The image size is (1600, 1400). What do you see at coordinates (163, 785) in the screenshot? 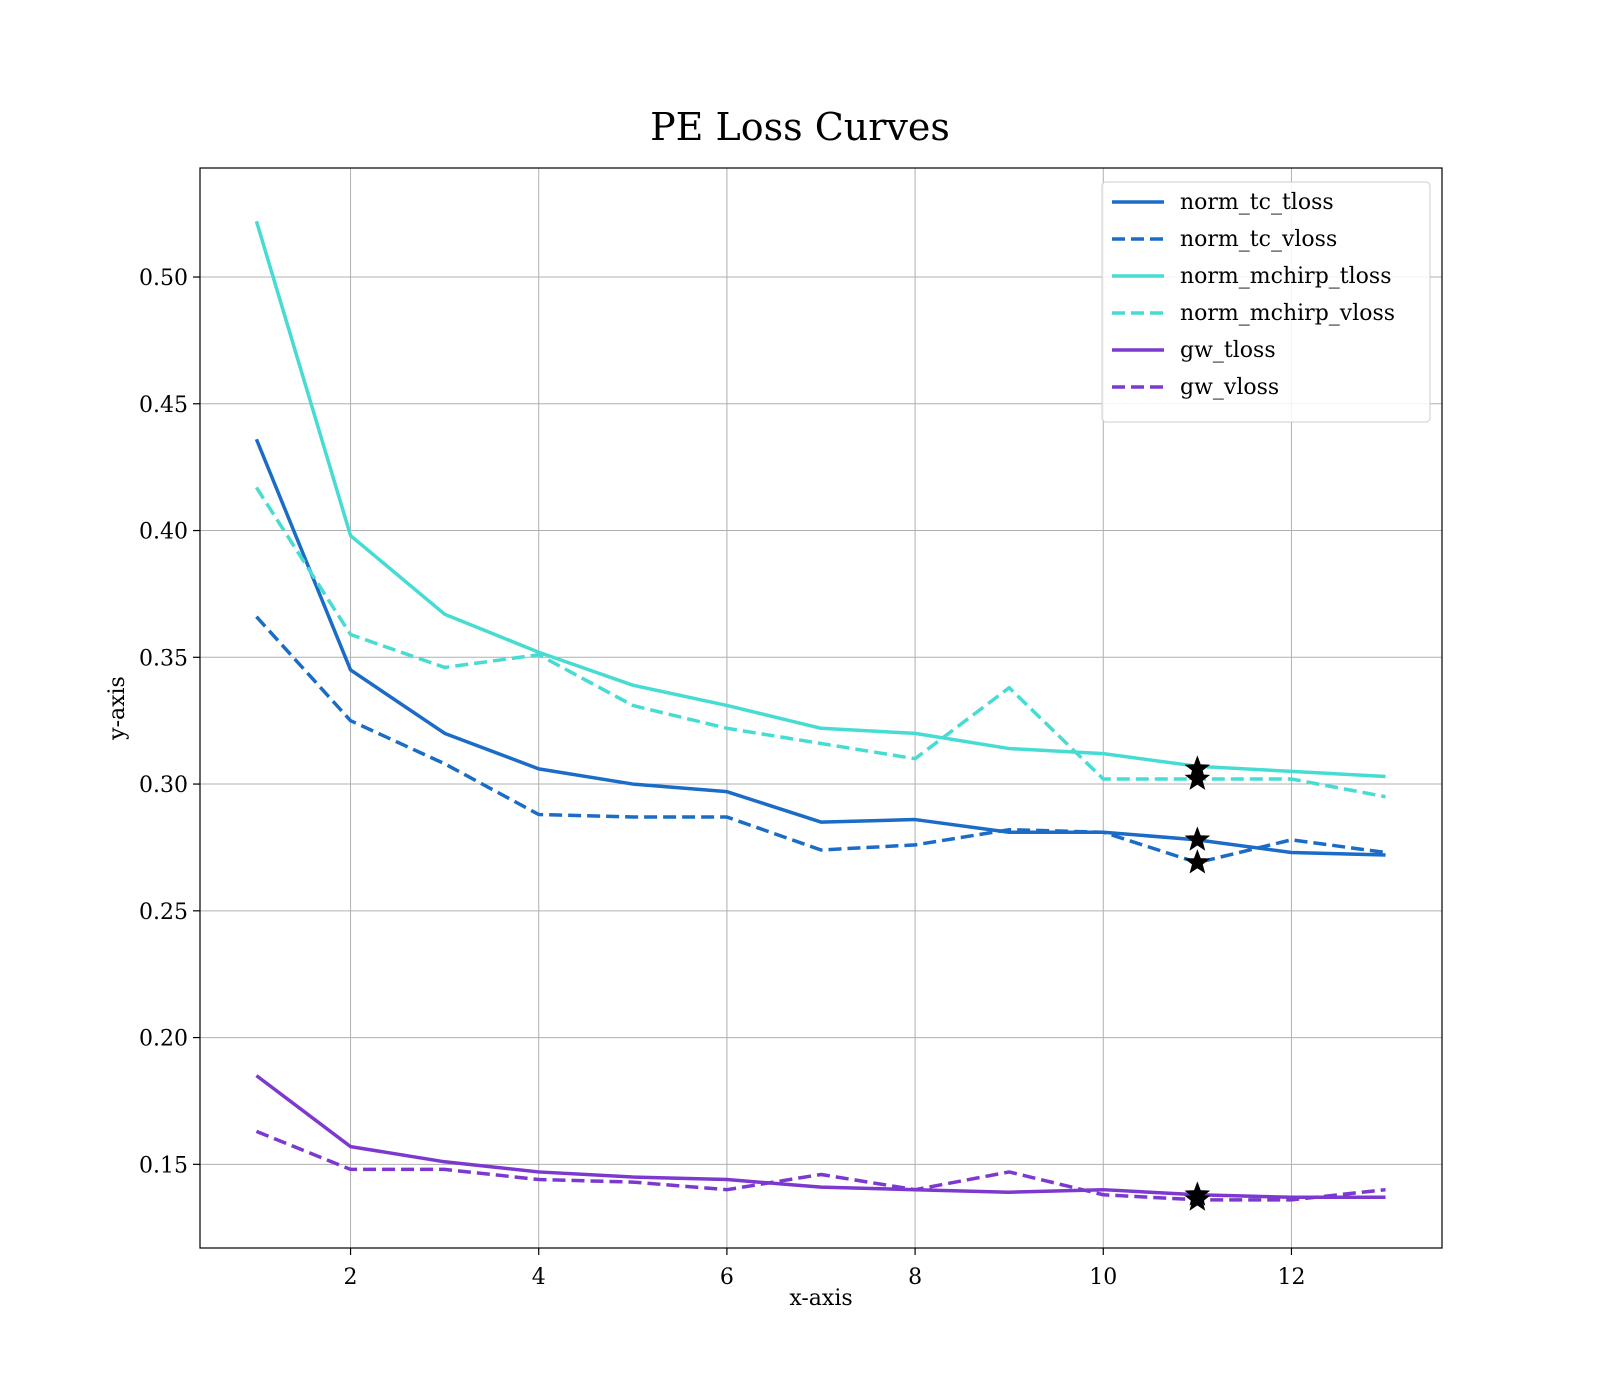
I see `y-tick-label: 0.30` at bounding box center [163, 785].